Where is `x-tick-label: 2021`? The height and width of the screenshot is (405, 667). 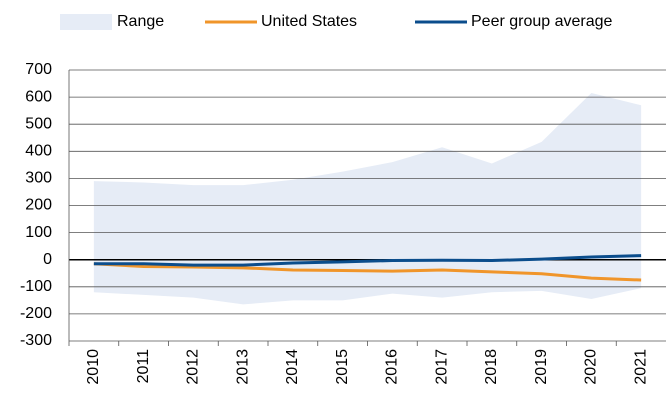 x-tick-label: 2021 is located at coordinates (640, 367).